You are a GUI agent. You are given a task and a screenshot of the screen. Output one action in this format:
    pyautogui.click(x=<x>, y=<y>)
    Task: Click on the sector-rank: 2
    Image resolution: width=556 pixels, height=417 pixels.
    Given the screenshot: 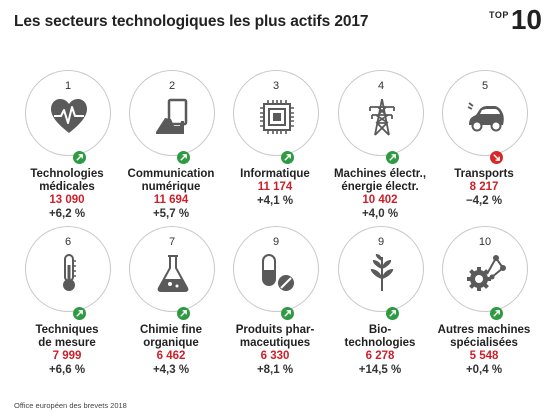 What is the action you would take?
    pyautogui.click(x=172, y=86)
    